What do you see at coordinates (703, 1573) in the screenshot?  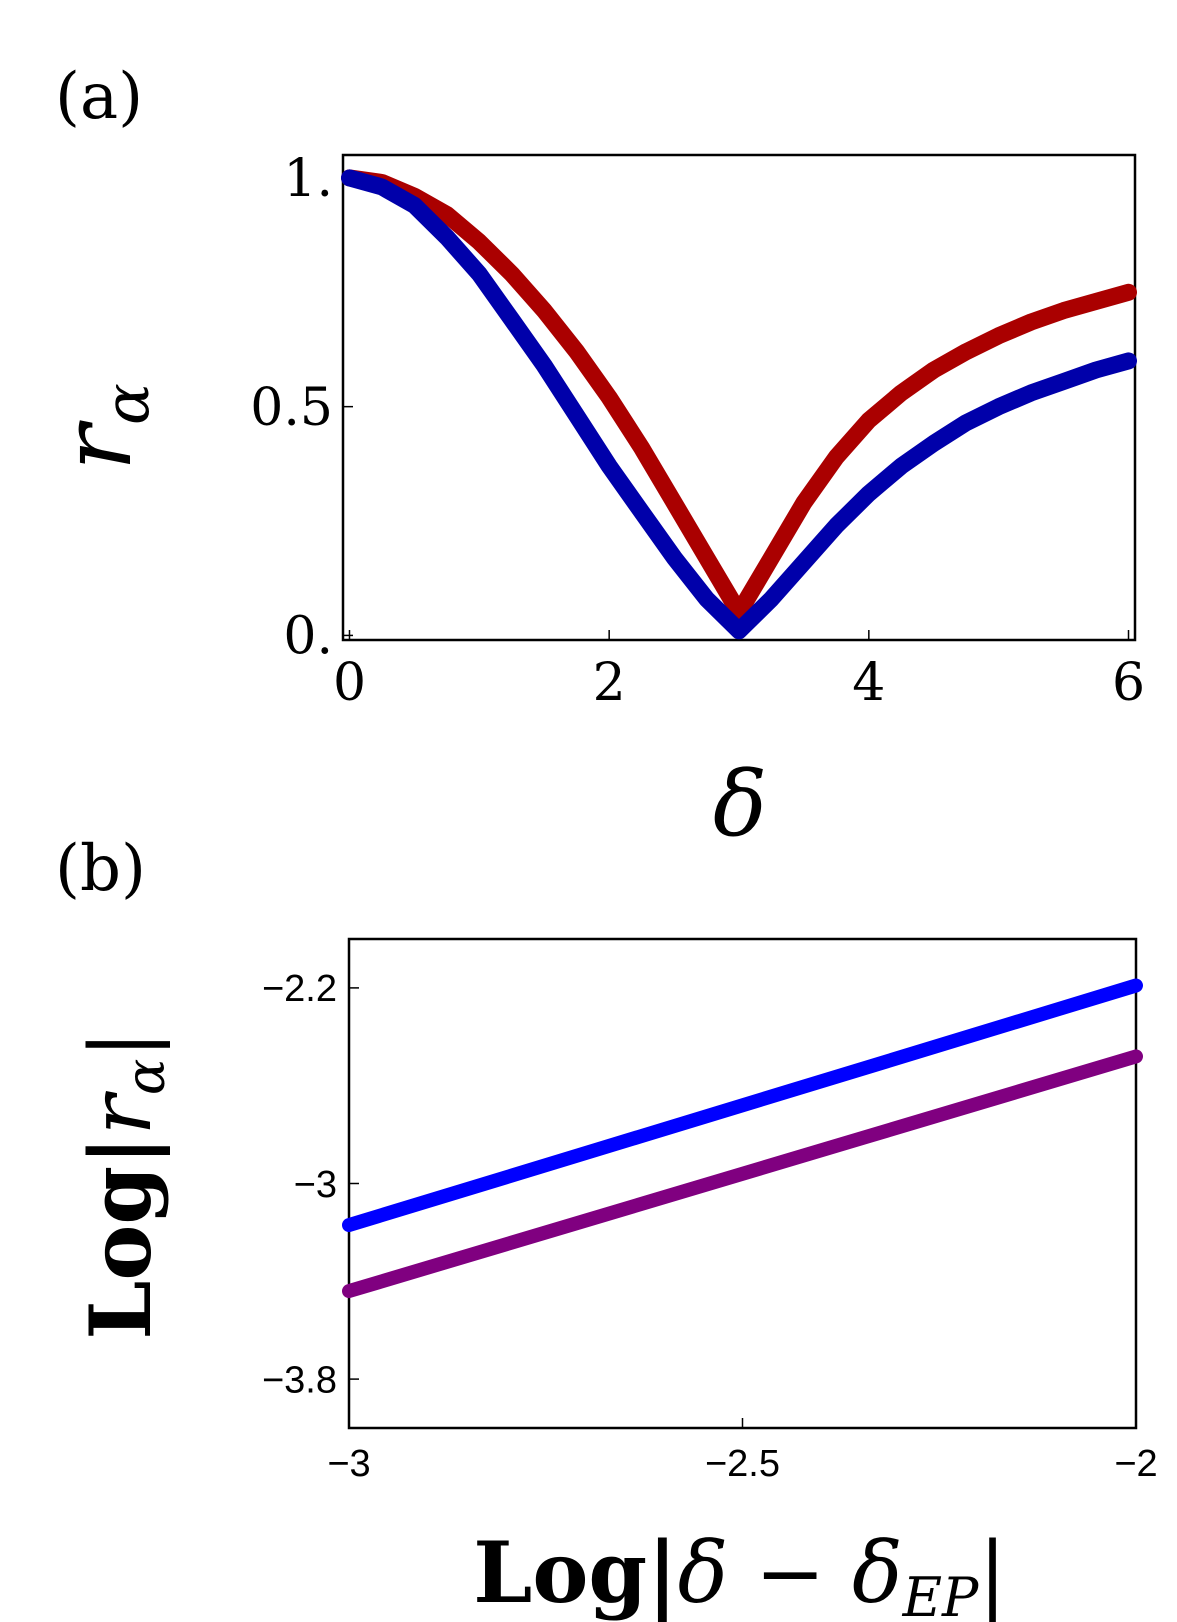 I see `panel-b-xlabel-delta: δ` at bounding box center [703, 1573].